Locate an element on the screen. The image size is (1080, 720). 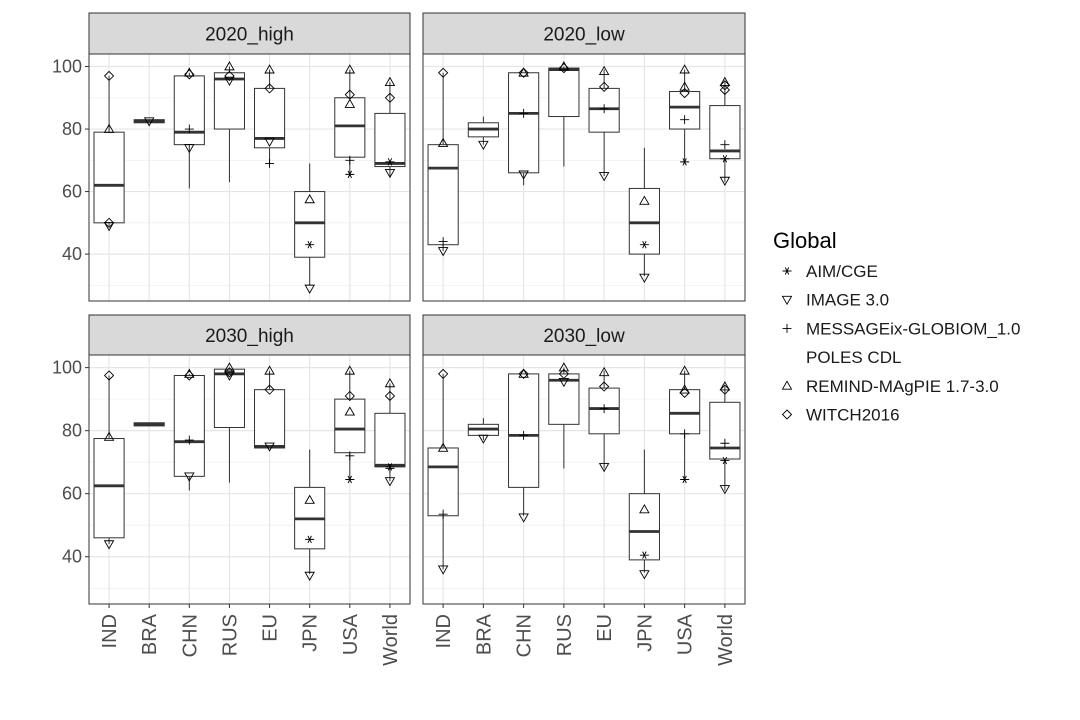
panel-title: 2030_high is located at coordinates (249, 336).